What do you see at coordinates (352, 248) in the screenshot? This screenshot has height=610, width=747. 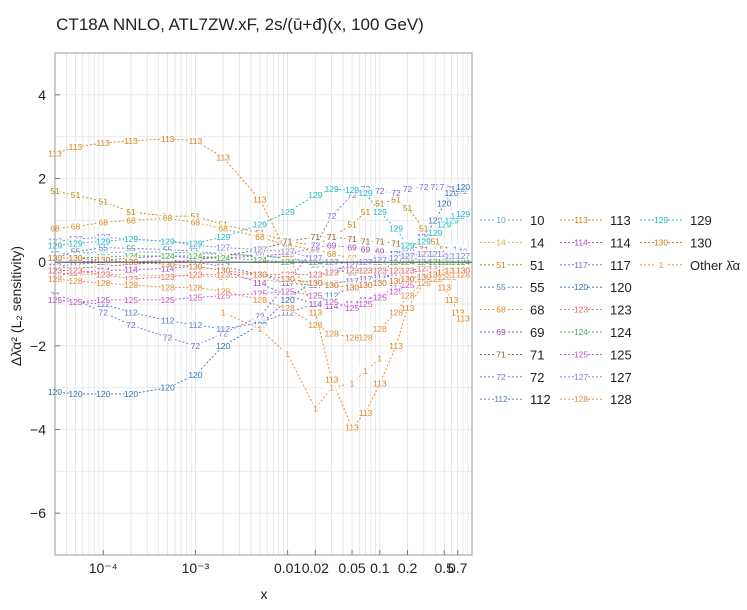 I see `point-label: 69` at bounding box center [352, 248].